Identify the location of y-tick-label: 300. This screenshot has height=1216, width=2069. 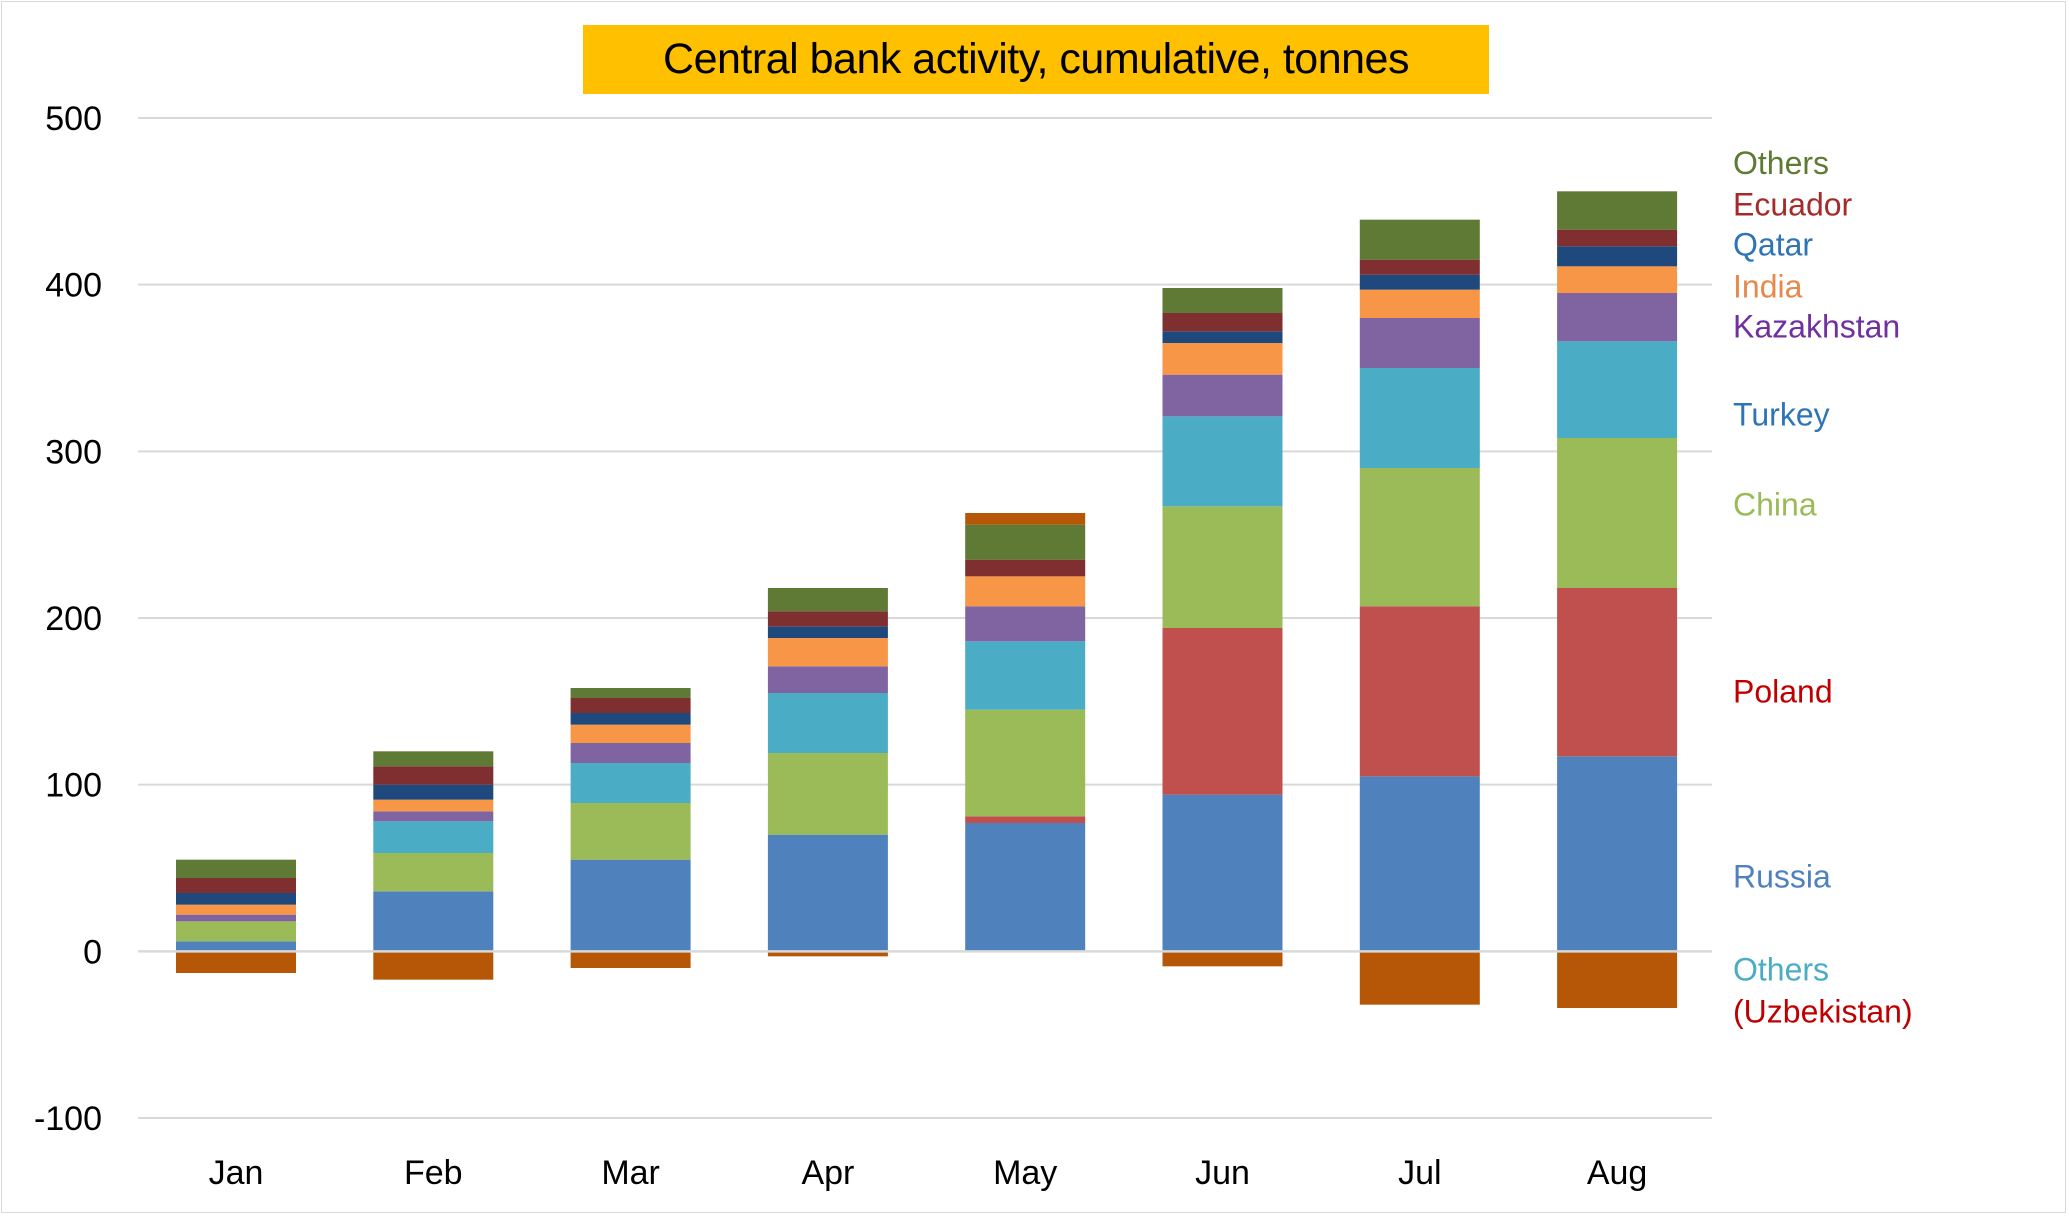
(73, 452).